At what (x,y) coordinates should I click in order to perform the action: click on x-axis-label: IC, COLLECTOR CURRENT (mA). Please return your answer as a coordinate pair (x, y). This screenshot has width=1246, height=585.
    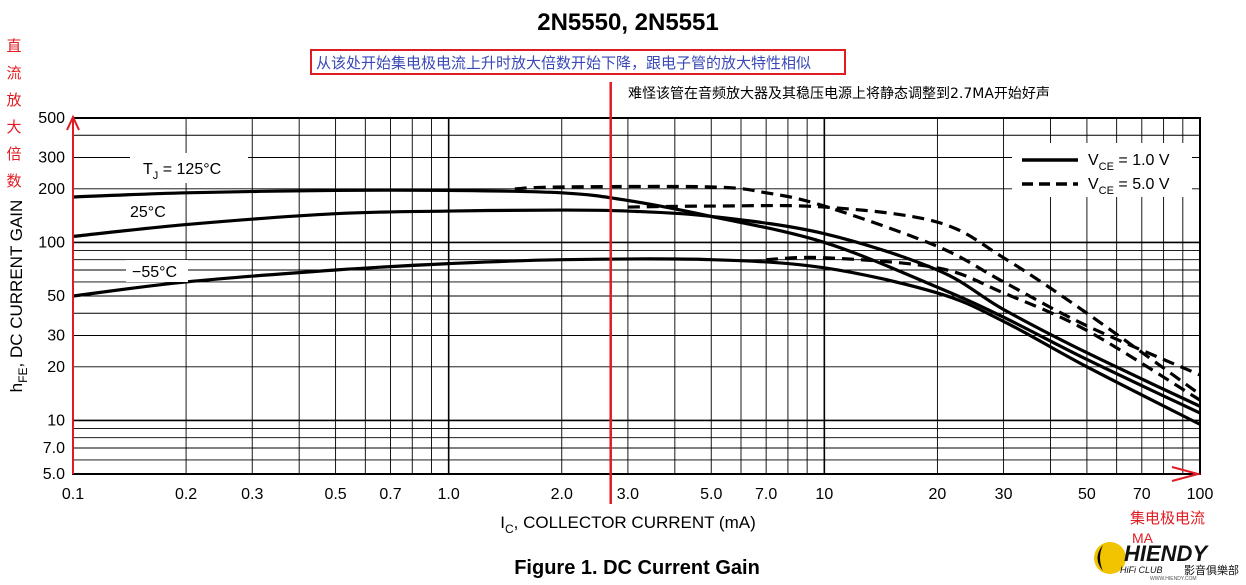
    Looking at the image, I should click on (628, 524).